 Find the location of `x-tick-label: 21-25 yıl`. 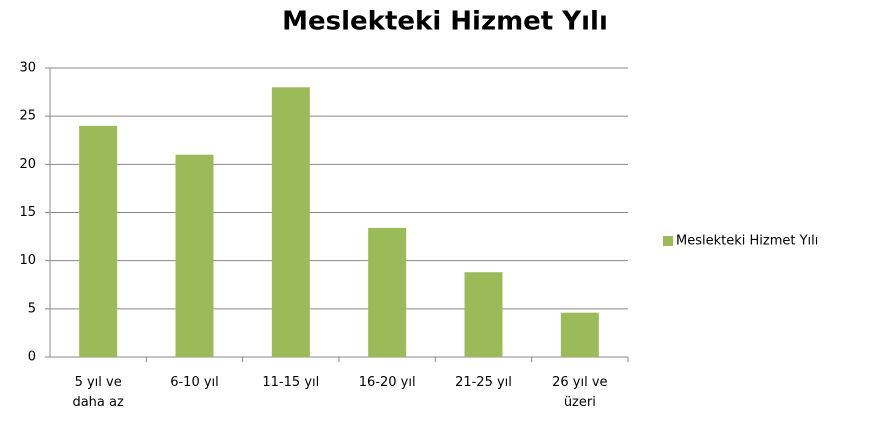

x-tick-label: 21-25 yıl is located at coordinates (483, 382).